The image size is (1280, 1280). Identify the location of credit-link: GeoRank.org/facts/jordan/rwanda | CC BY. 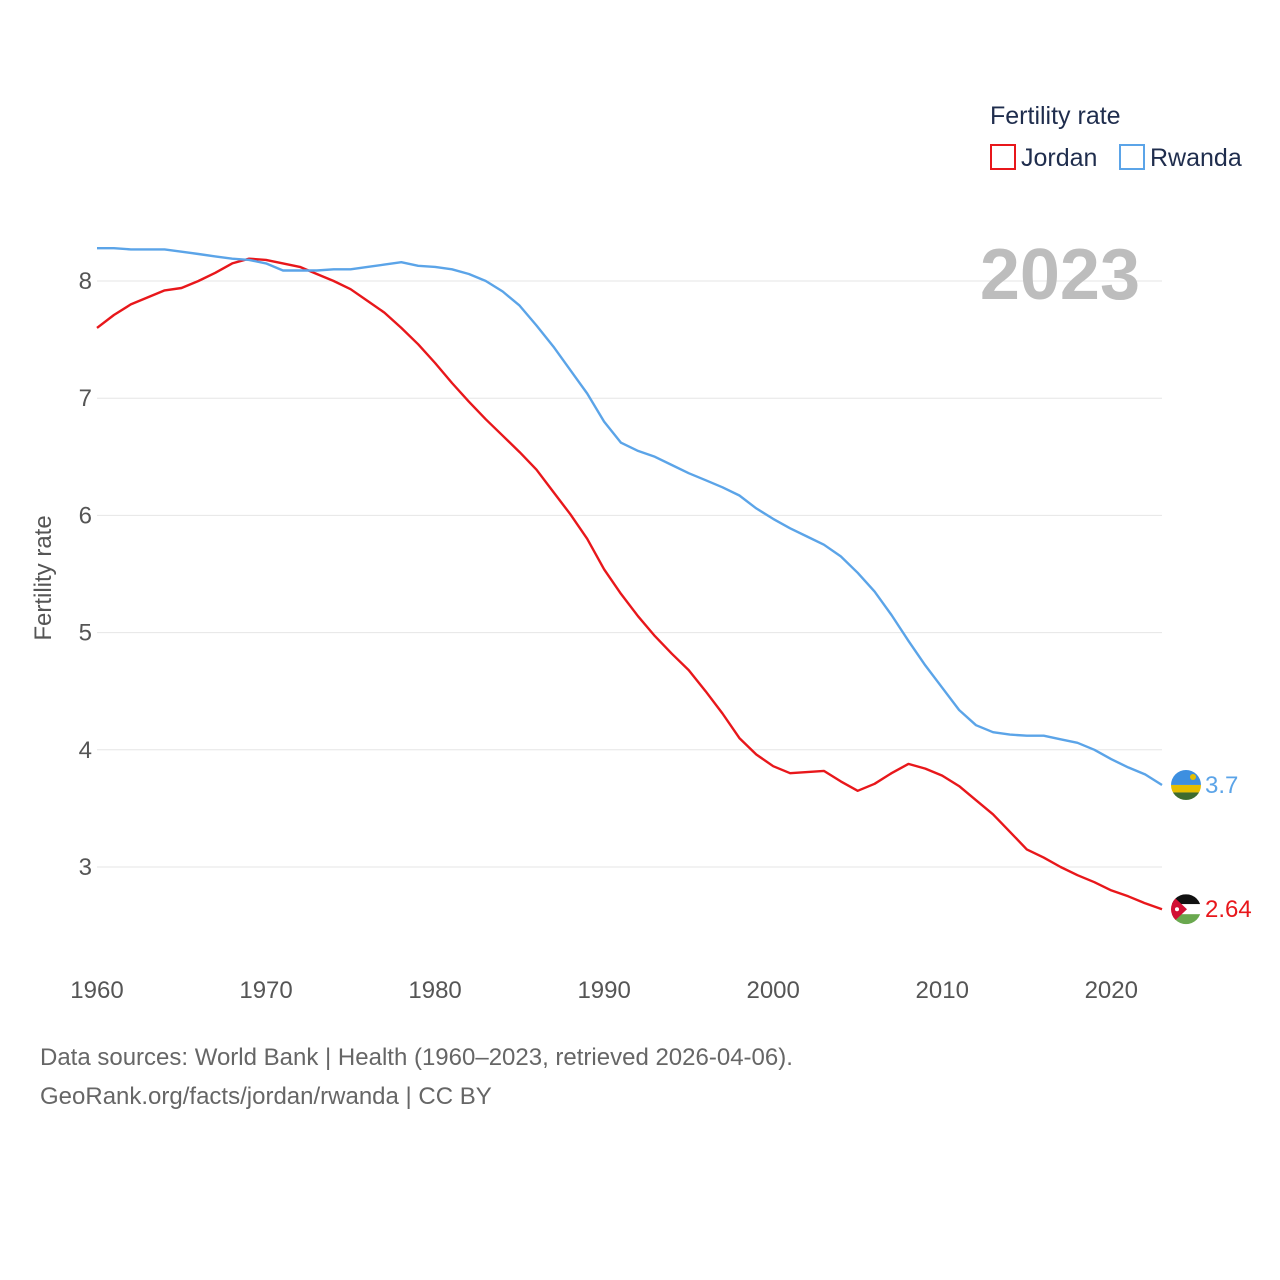
(266, 1096).